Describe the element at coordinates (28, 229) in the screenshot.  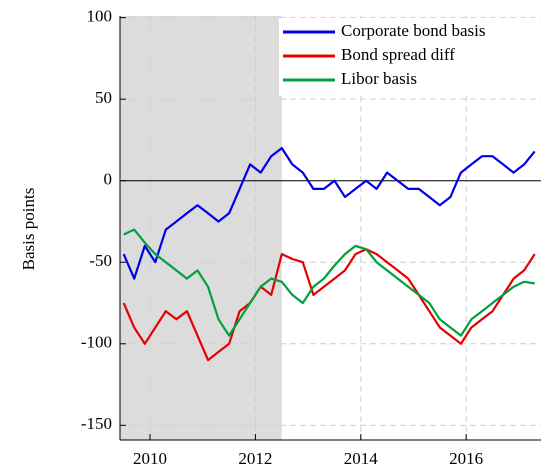
I see `y-axis-label: Basis points` at that location.